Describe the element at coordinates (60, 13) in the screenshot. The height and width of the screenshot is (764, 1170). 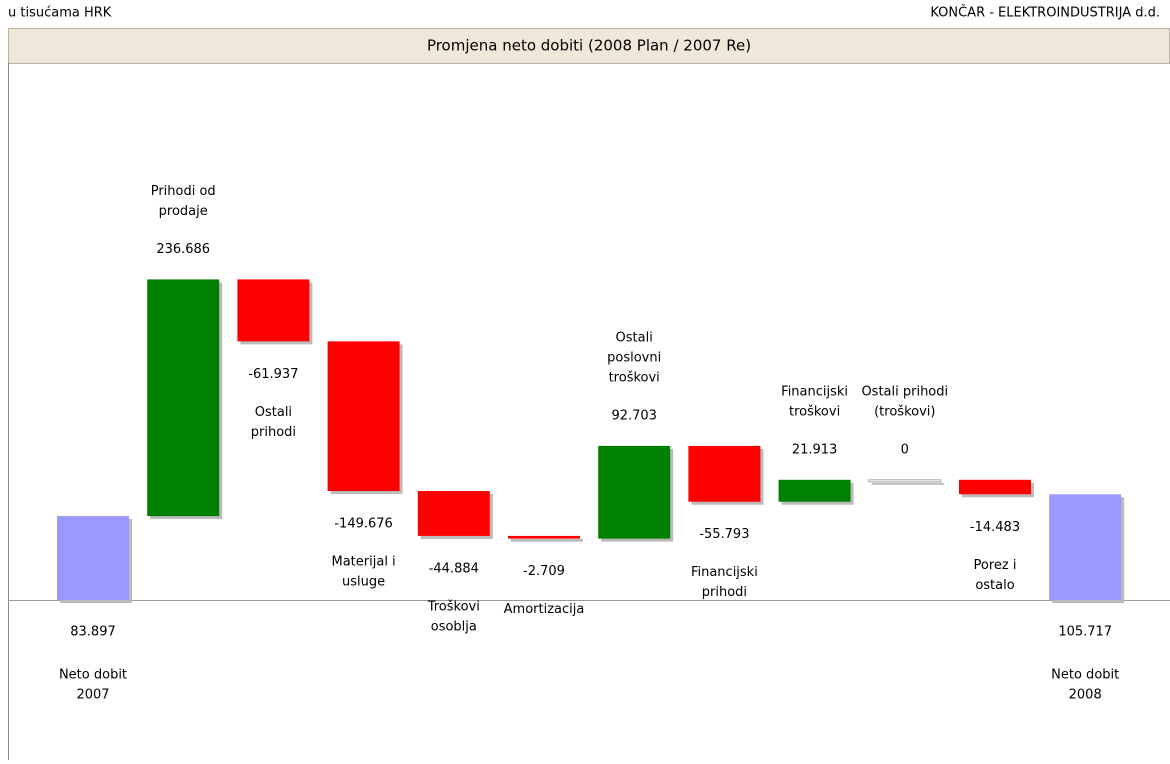
I see `header-left: u tisućama HRK` at that location.